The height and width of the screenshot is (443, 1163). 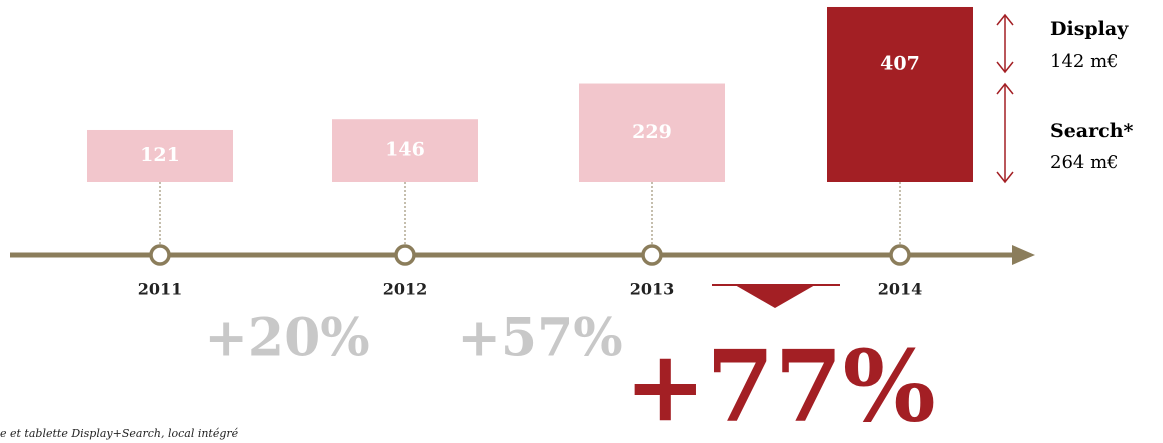 What do you see at coordinates (1089, 29) in the screenshot?
I see `breakdown-name: Display` at bounding box center [1089, 29].